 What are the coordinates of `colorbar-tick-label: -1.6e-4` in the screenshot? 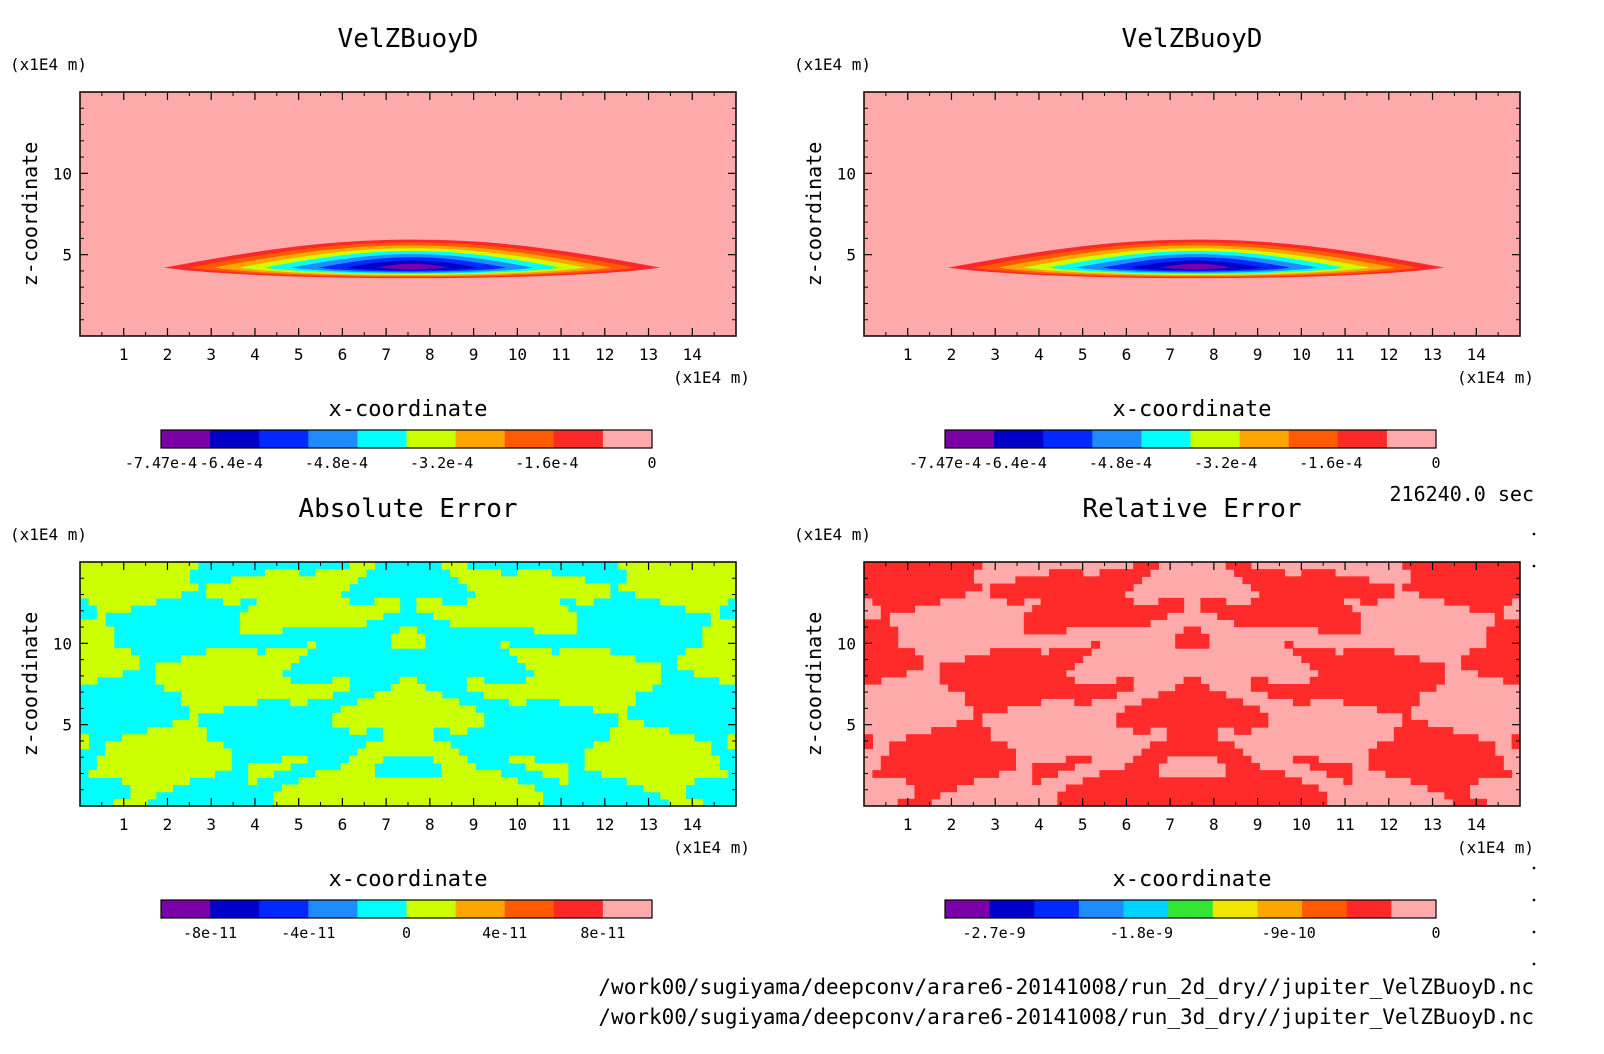 It's located at (546, 463).